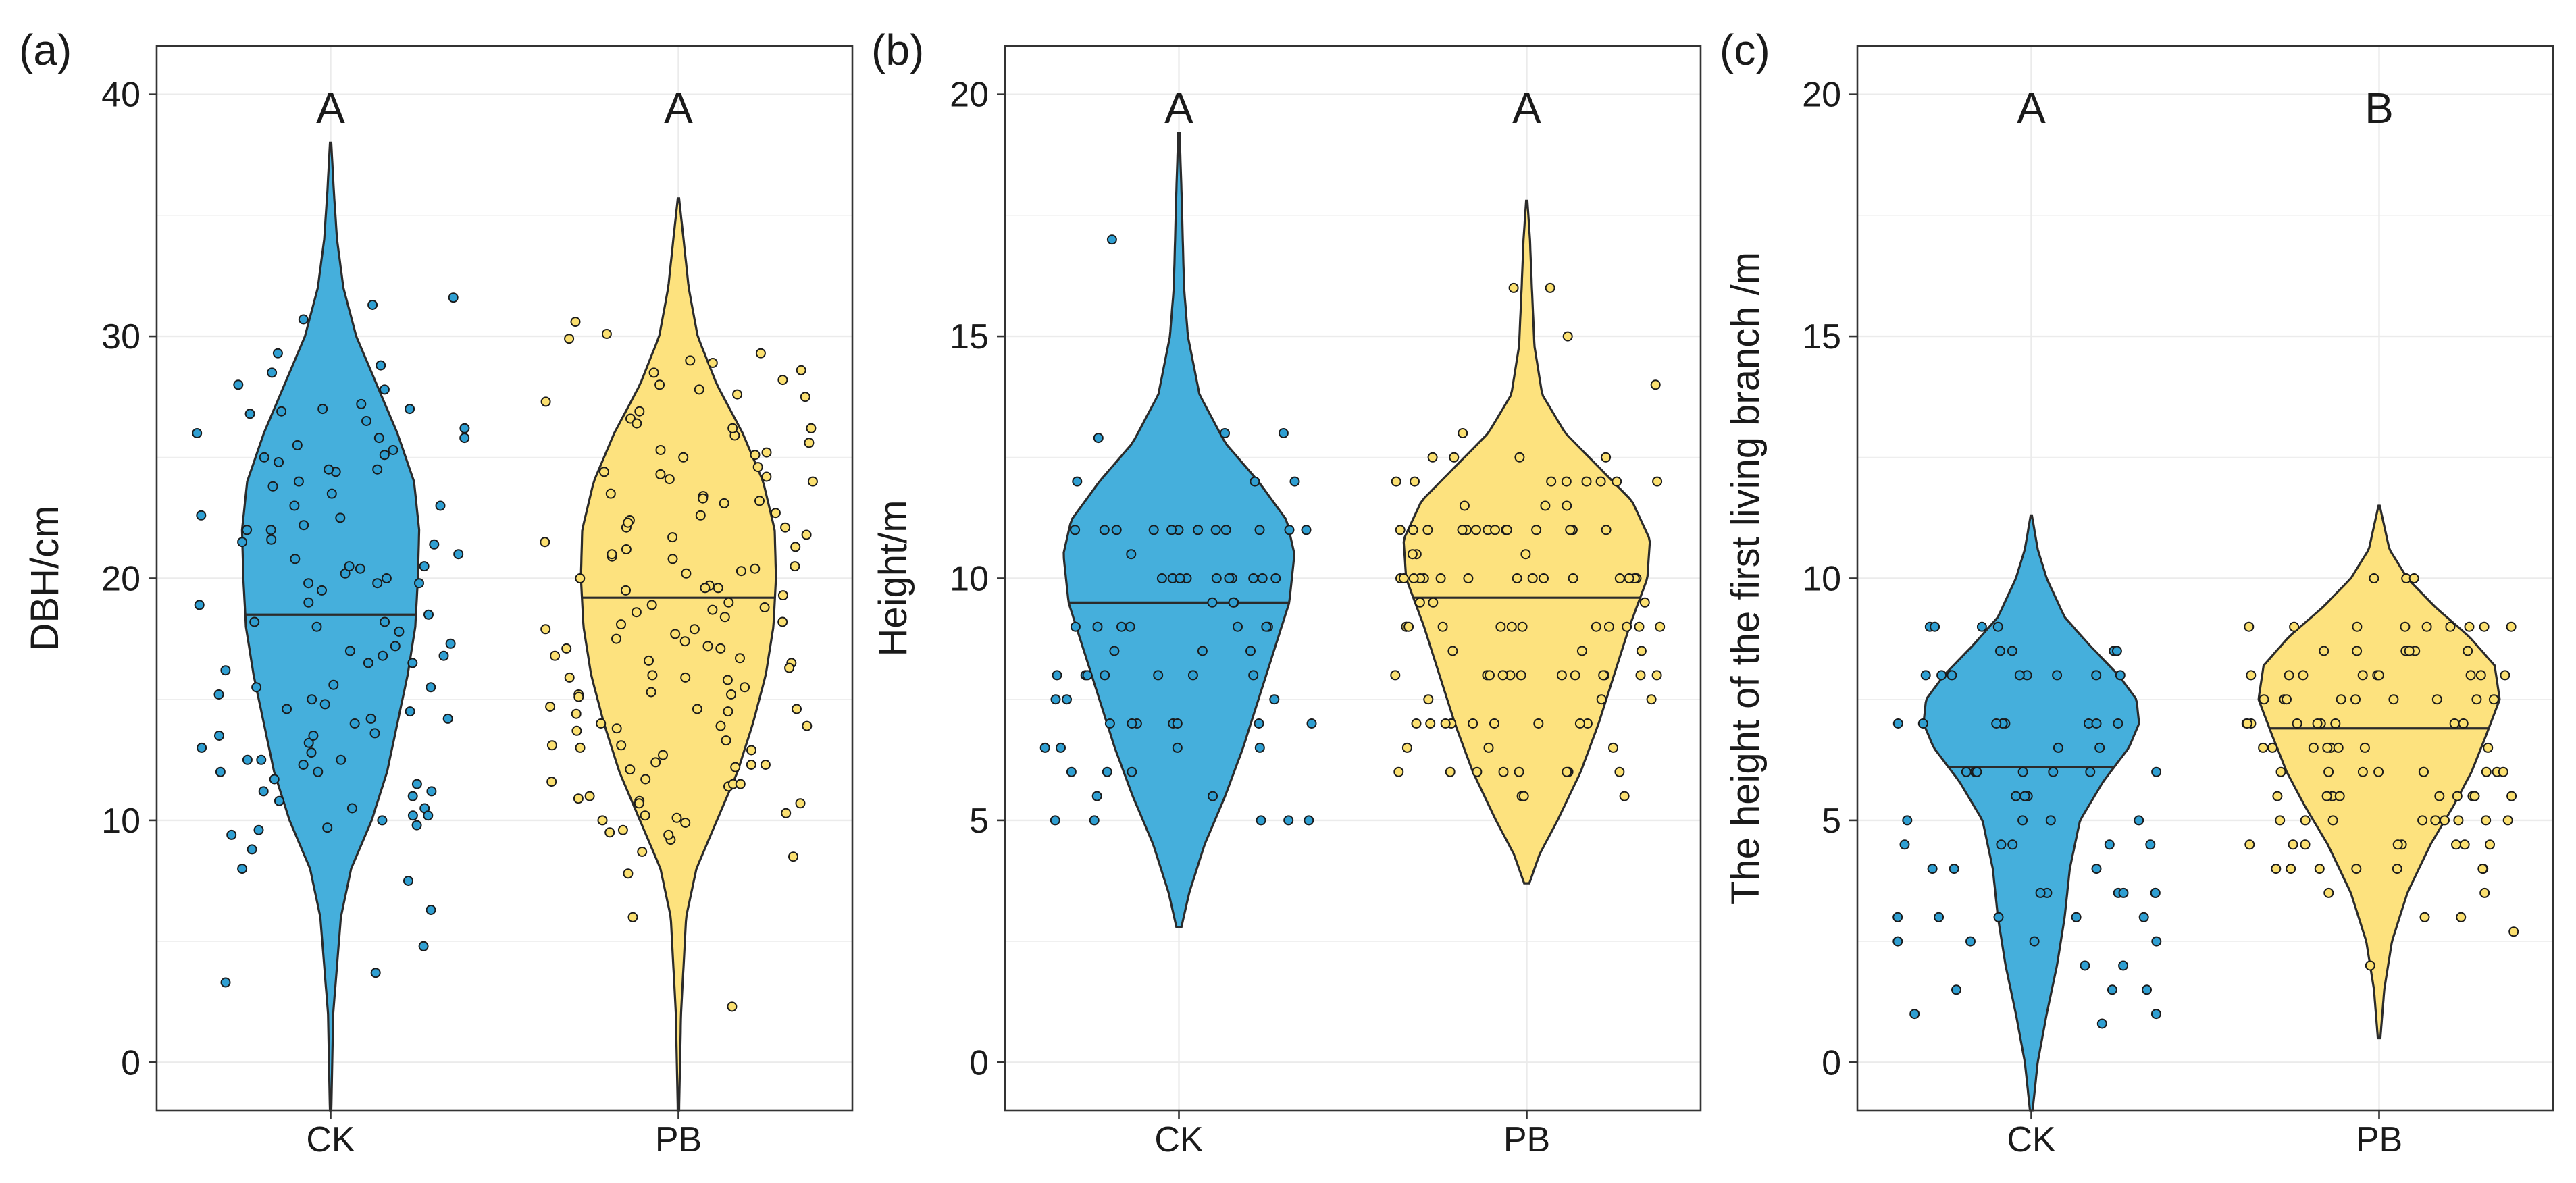  I want to click on y-tick-label: 15, so click(970, 337).